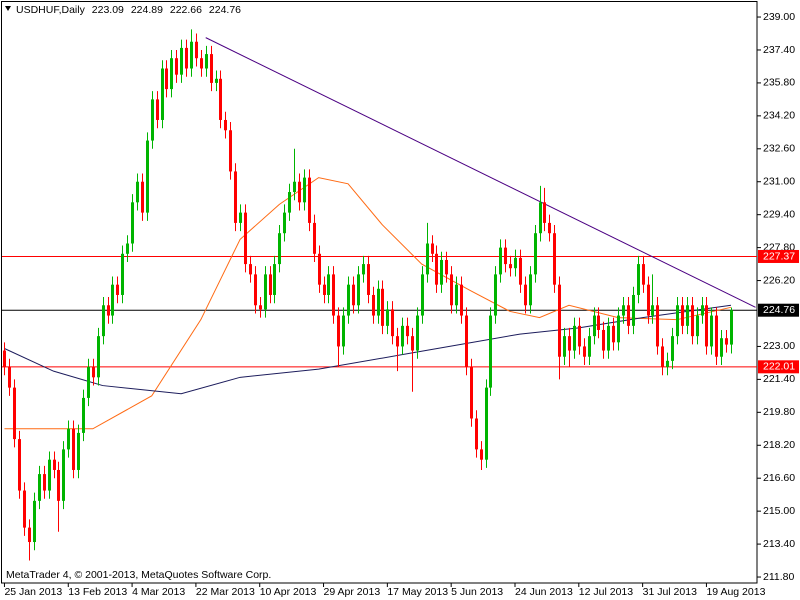  I want to click on last-high: 224.89, so click(147, 10).